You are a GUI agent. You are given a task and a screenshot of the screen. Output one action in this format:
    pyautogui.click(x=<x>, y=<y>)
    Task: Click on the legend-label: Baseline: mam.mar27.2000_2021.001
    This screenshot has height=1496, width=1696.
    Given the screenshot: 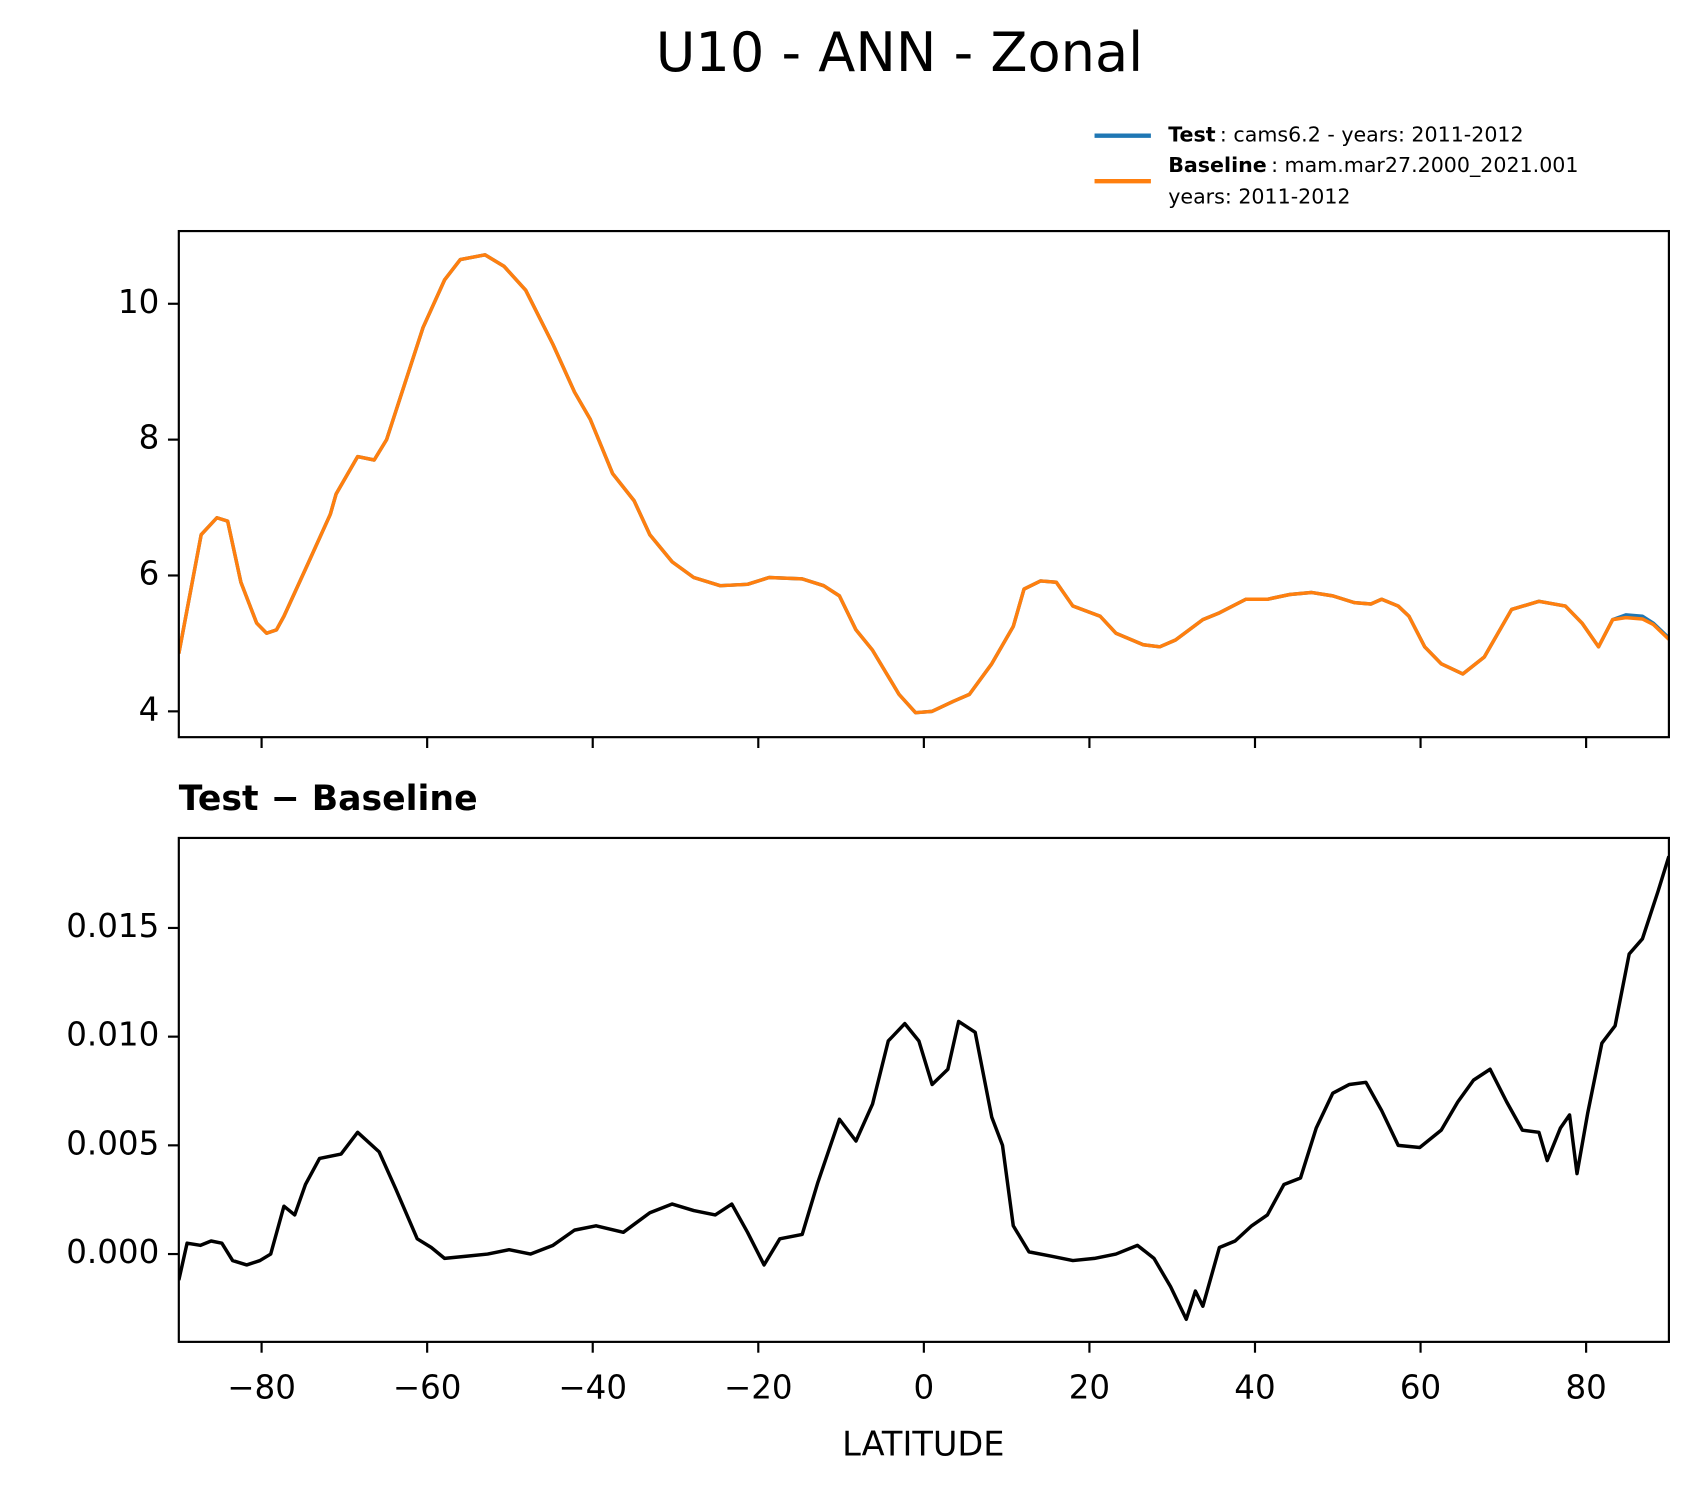 What is the action you would take?
    pyautogui.click(x=1373, y=165)
    